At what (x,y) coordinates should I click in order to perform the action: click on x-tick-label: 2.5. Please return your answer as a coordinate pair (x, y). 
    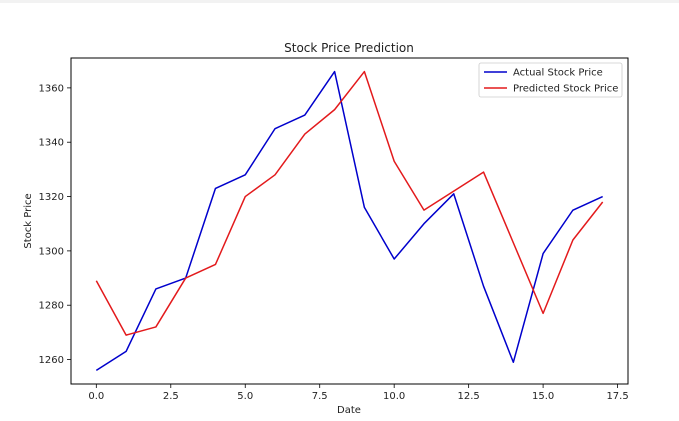
    Looking at the image, I should click on (171, 396).